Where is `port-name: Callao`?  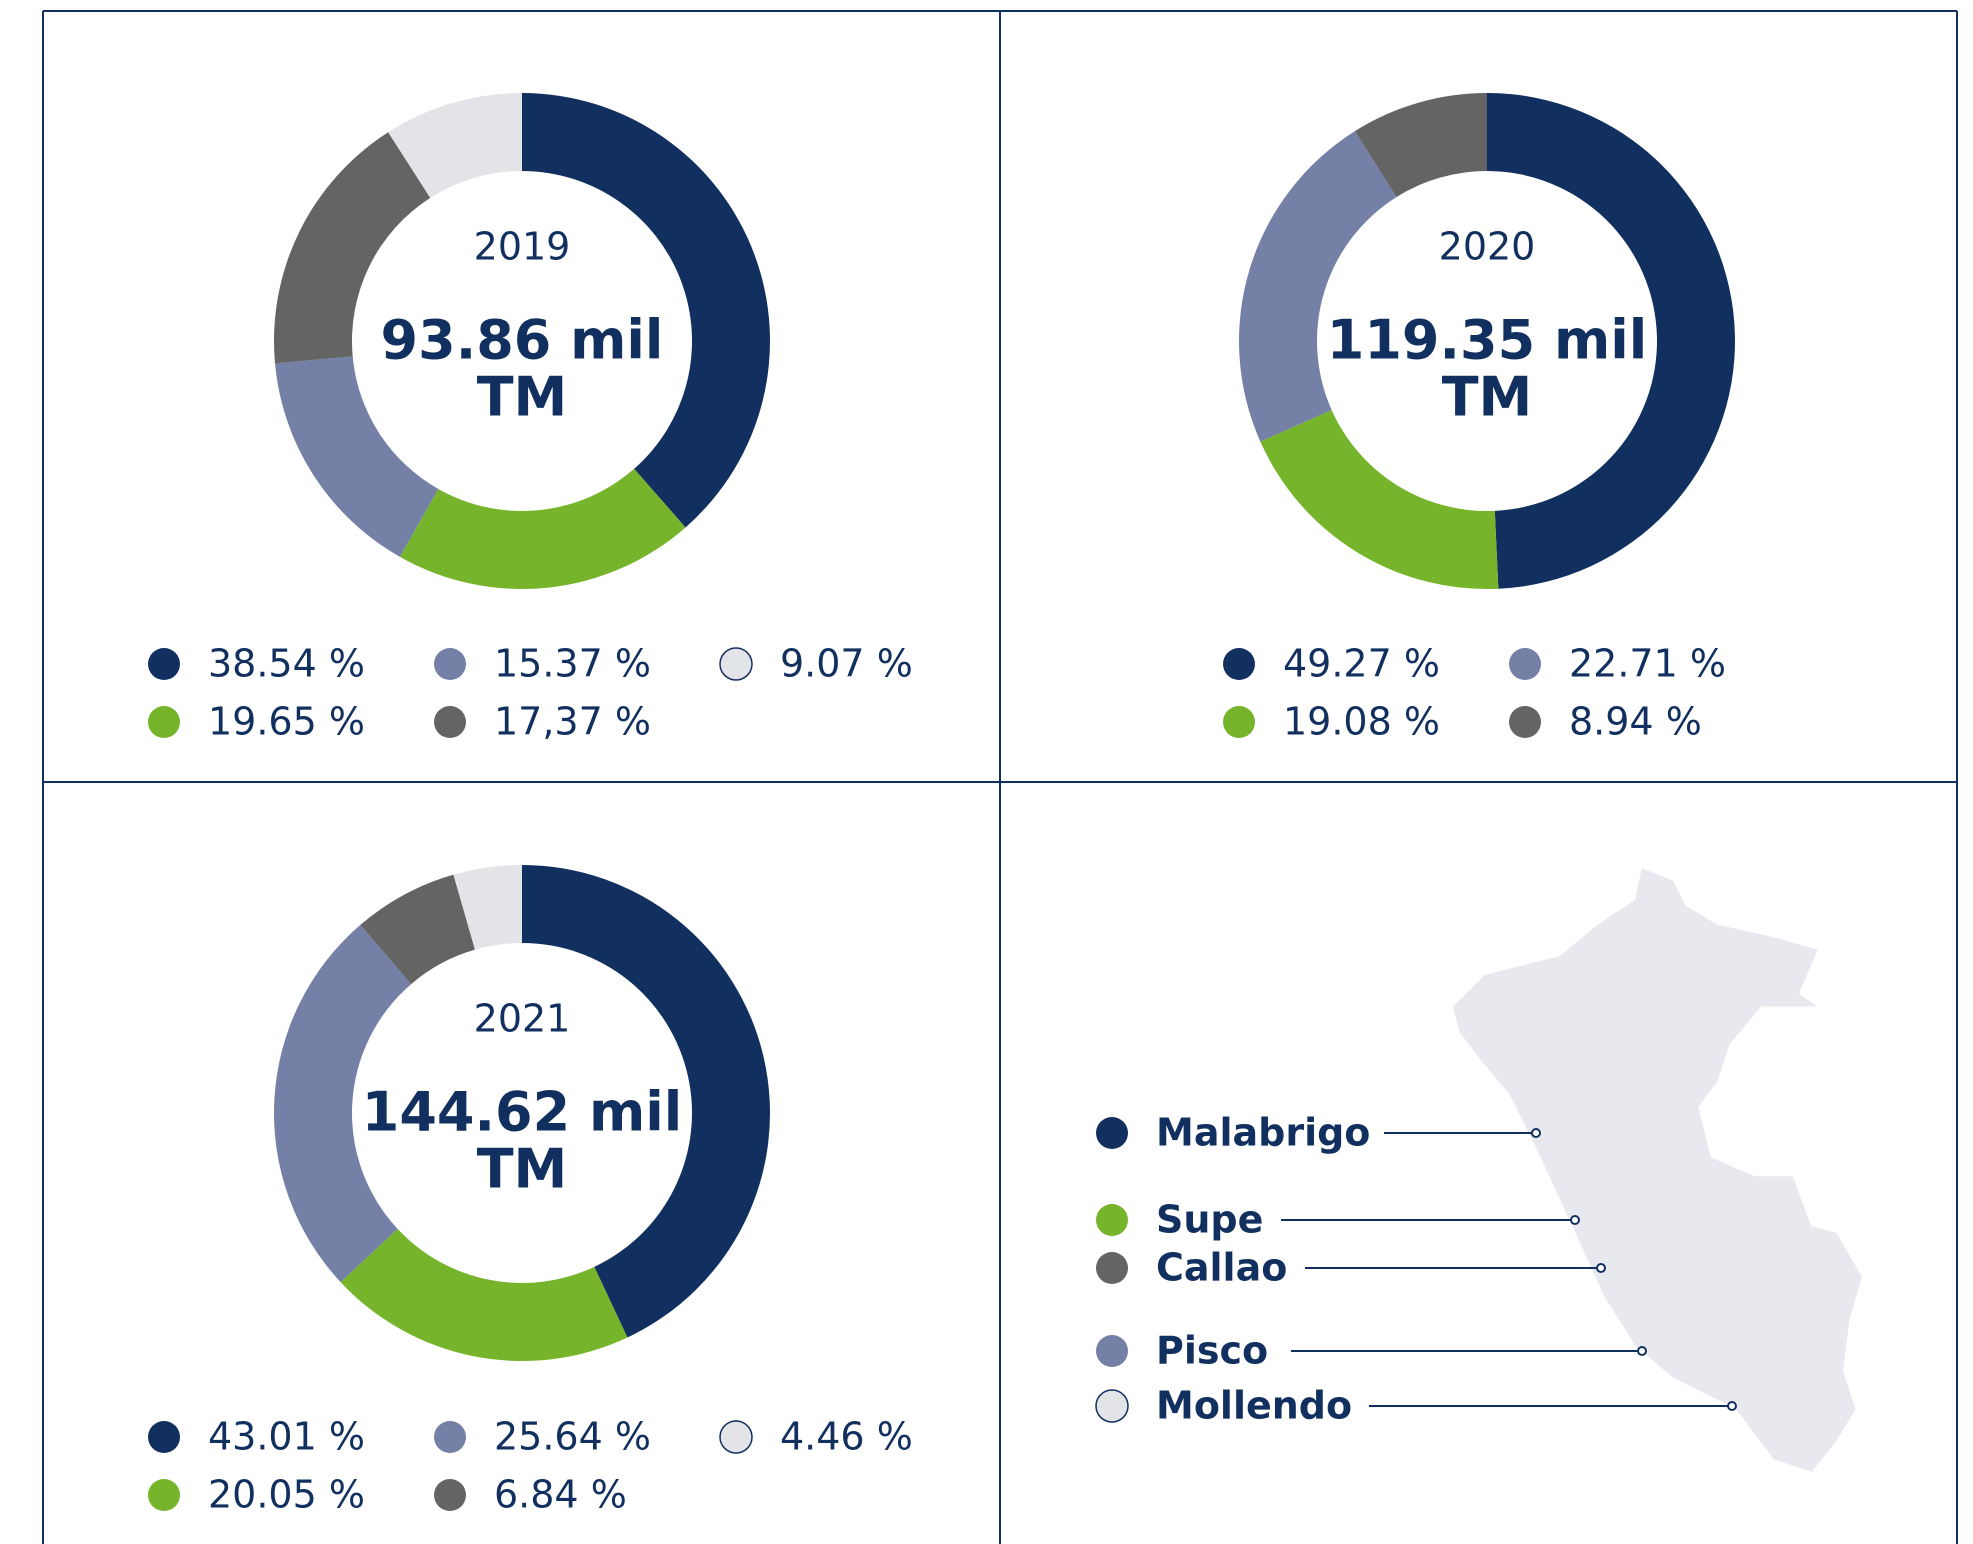
port-name: Callao is located at coordinates (1221, 1268).